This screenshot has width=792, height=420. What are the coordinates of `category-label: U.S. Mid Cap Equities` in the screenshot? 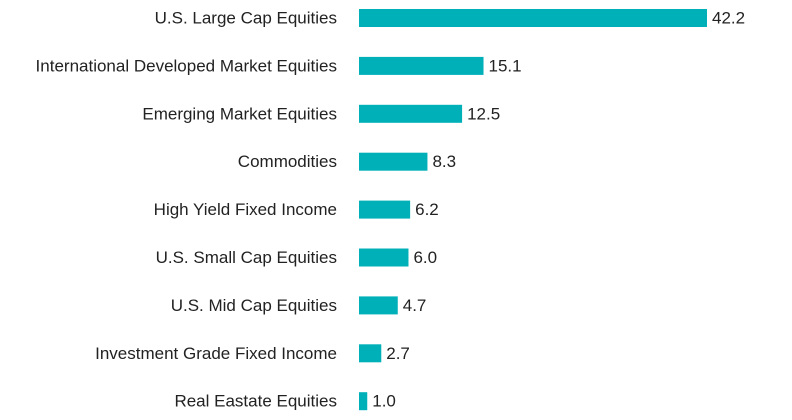 It's located at (254, 305).